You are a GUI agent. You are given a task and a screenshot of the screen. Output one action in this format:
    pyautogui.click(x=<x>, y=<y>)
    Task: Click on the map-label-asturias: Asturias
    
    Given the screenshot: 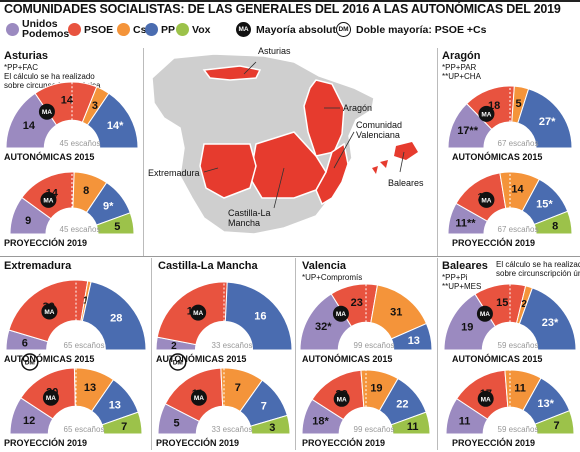 What is the action you would take?
    pyautogui.click(x=274, y=51)
    